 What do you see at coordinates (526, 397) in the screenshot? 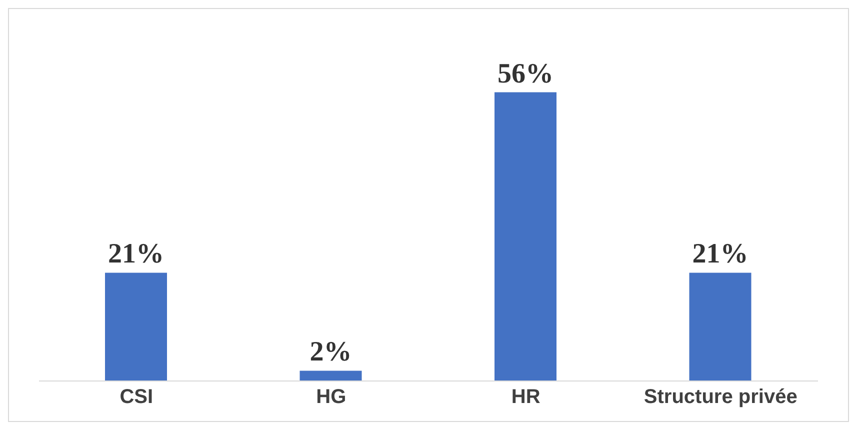
I see `x-tick-label: HR` at bounding box center [526, 397].